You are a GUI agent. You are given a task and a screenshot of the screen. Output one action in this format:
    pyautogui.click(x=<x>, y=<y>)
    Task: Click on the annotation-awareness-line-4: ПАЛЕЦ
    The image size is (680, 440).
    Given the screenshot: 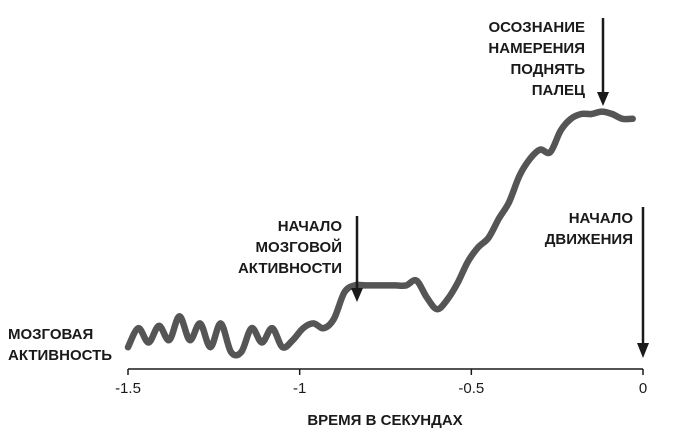 What is the action you would take?
    pyautogui.click(x=558, y=90)
    